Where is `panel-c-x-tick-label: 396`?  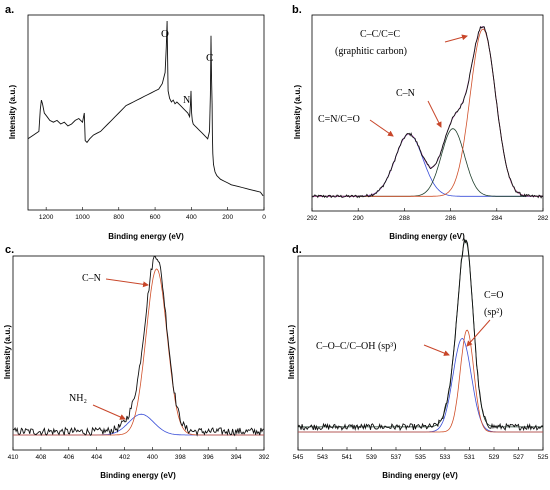
panel-c-x-tick-label: 396 is located at coordinates (208, 457).